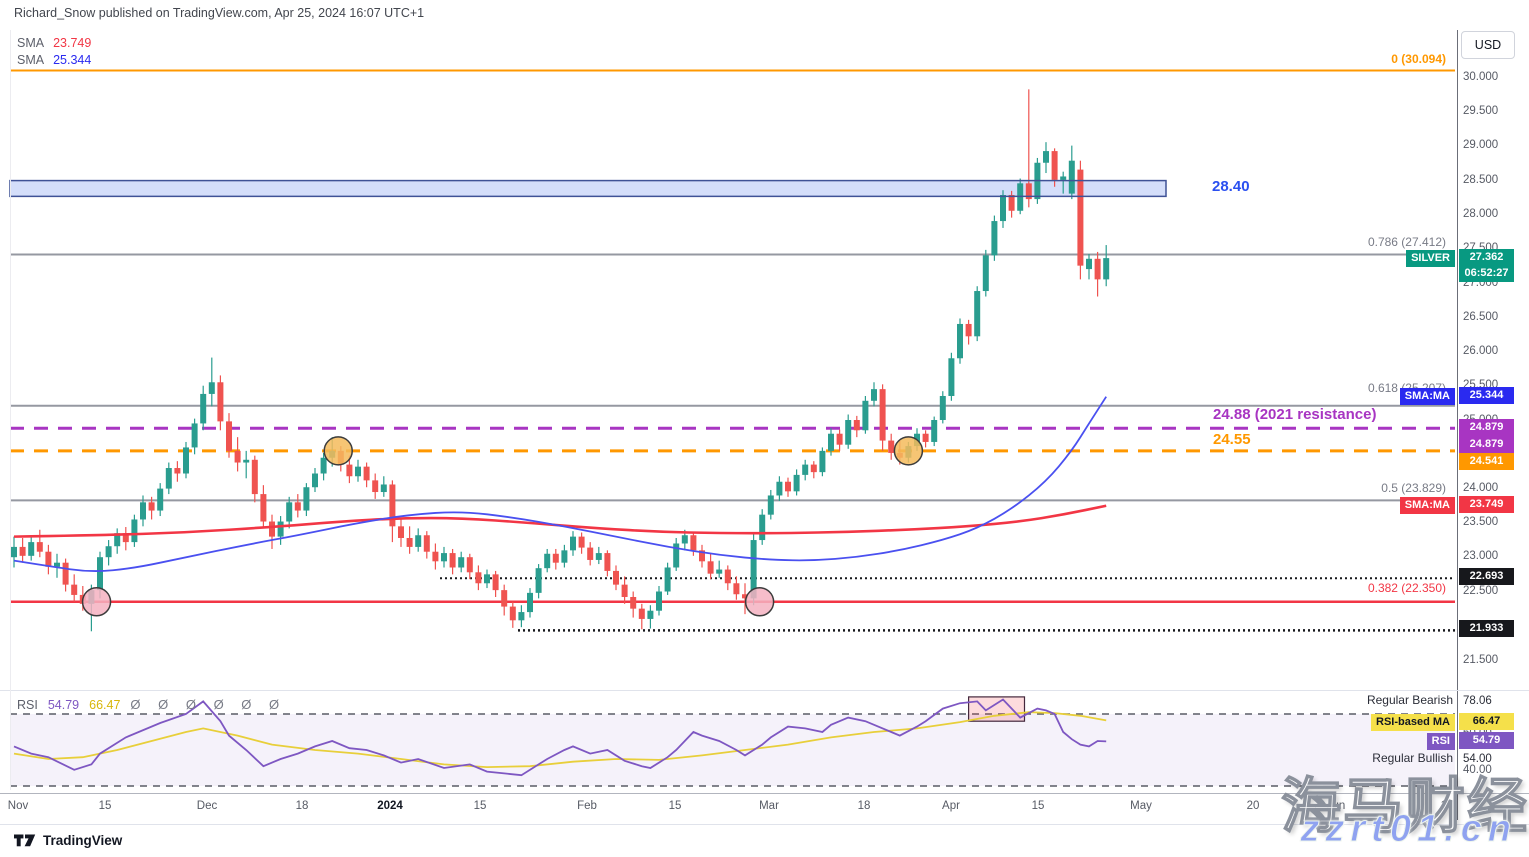  What do you see at coordinates (1413, 488) in the screenshot?
I see `fib-level-label: 0.5 (23.829)` at bounding box center [1413, 488].